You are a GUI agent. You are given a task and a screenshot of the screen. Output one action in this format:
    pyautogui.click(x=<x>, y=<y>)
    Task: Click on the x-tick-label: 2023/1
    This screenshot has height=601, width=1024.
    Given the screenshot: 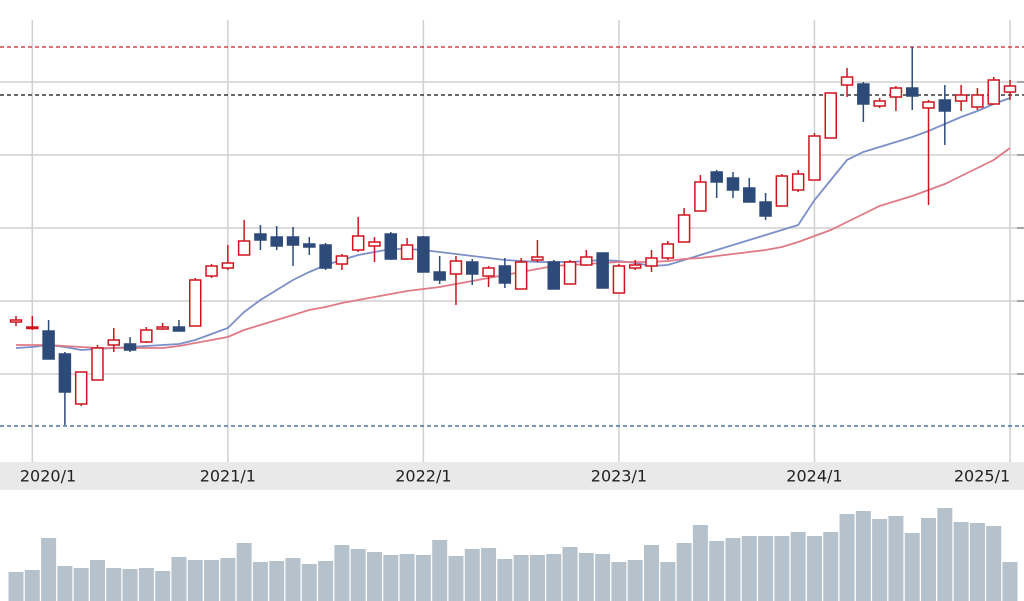 What is the action you would take?
    pyautogui.click(x=619, y=476)
    